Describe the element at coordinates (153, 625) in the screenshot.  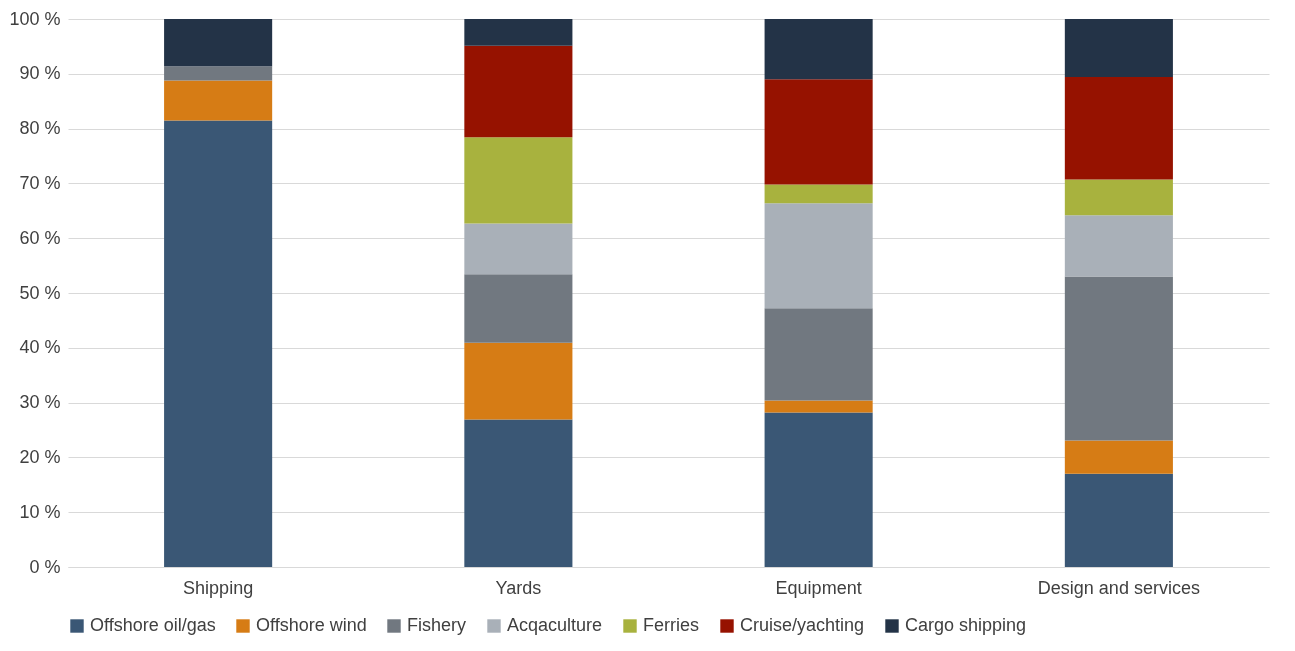
I see `legend-label: Offshore oil/gas` at that location.